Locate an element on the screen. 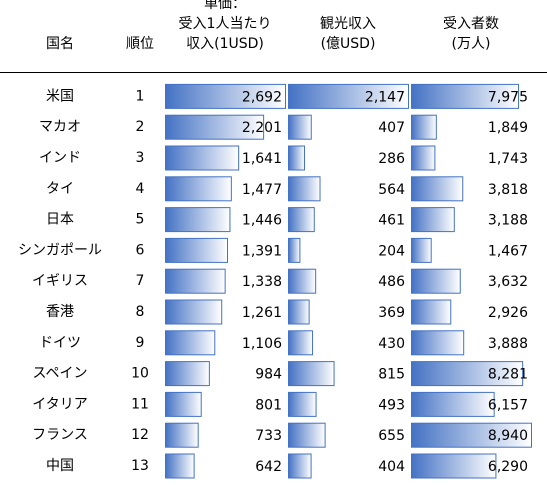 The height and width of the screenshot is (485, 547). header-text: 受入1人当たり is located at coordinates (225, 24).